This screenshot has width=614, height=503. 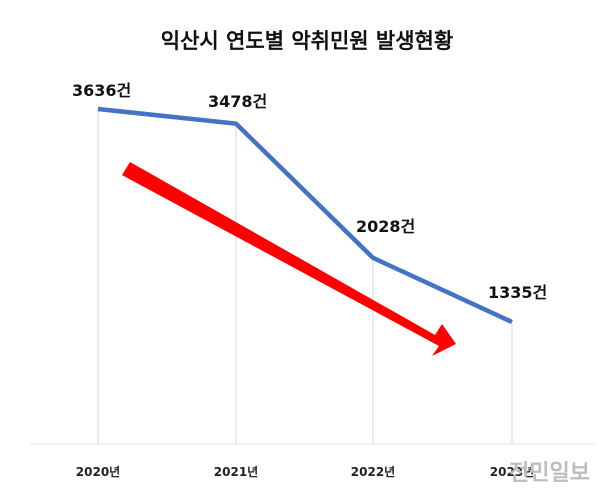 What do you see at coordinates (307, 41) in the screenshot?
I see `chart-title: 익산시 연도별 악취민원 발생현황` at bounding box center [307, 41].